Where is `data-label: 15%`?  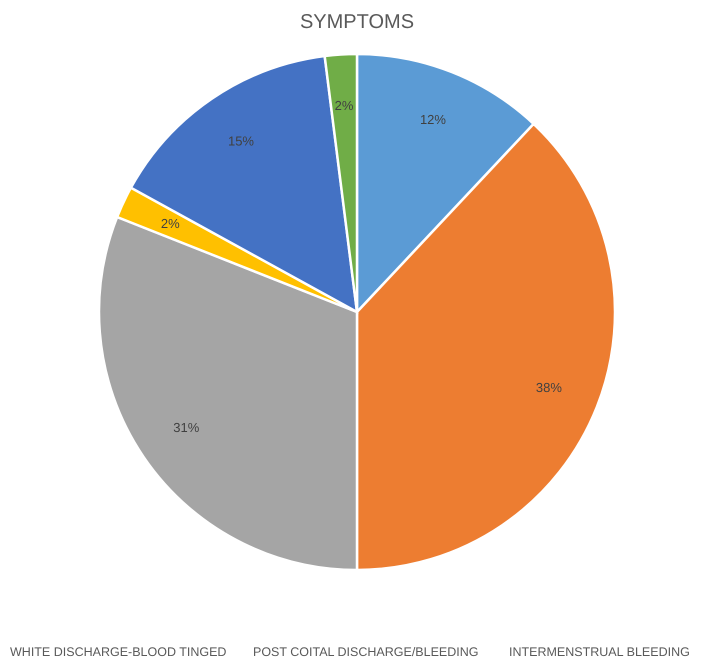 data-label: 15% is located at coordinates (241, 140).